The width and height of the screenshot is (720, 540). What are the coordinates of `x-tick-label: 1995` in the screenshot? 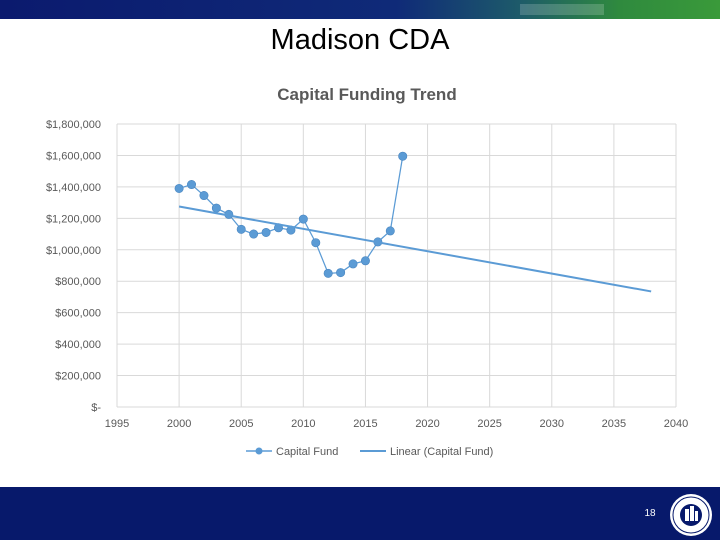 It's located at (117, 424).